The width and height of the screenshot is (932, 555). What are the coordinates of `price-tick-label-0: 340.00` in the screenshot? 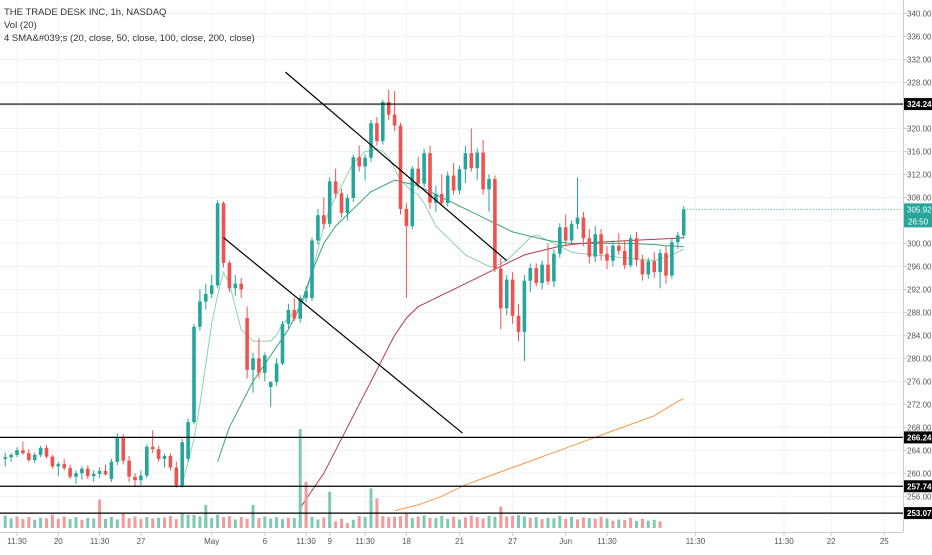 It's located at (919, 14).